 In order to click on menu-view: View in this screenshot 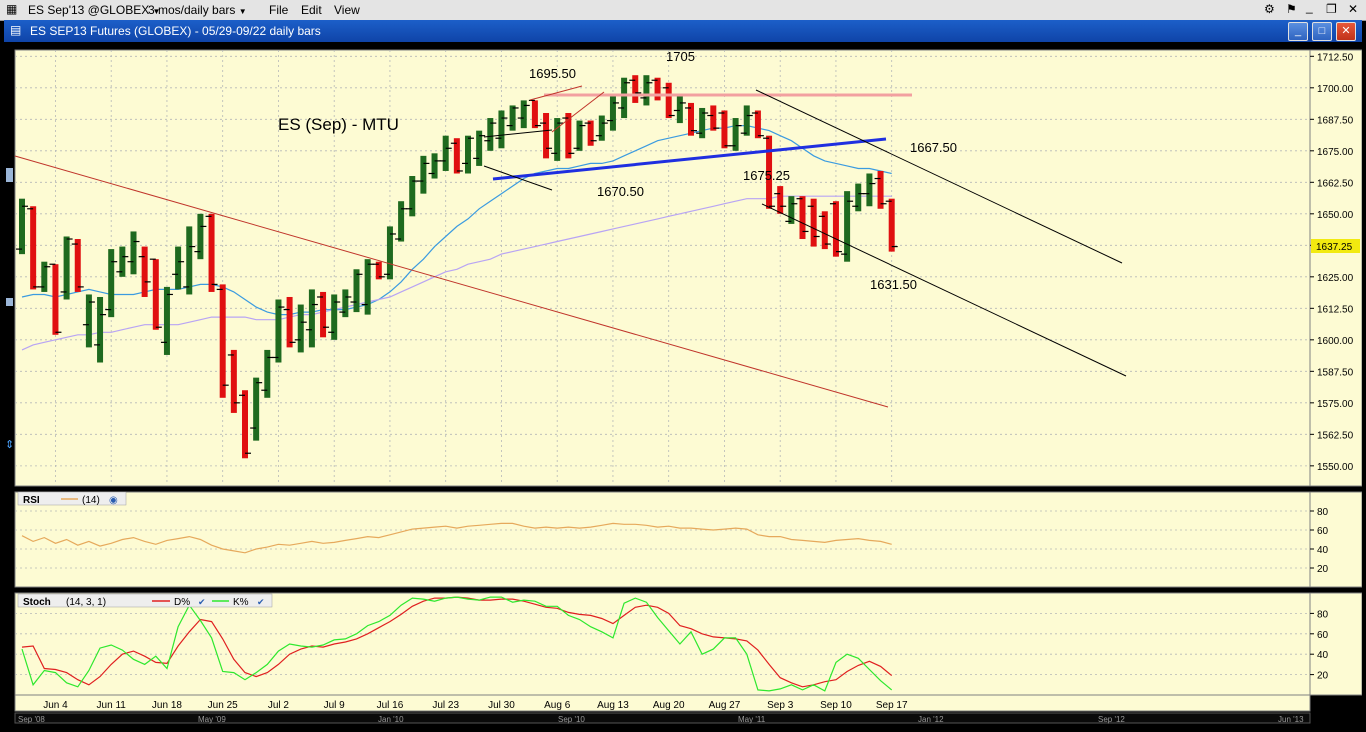, I will do `click(347, 10)`.